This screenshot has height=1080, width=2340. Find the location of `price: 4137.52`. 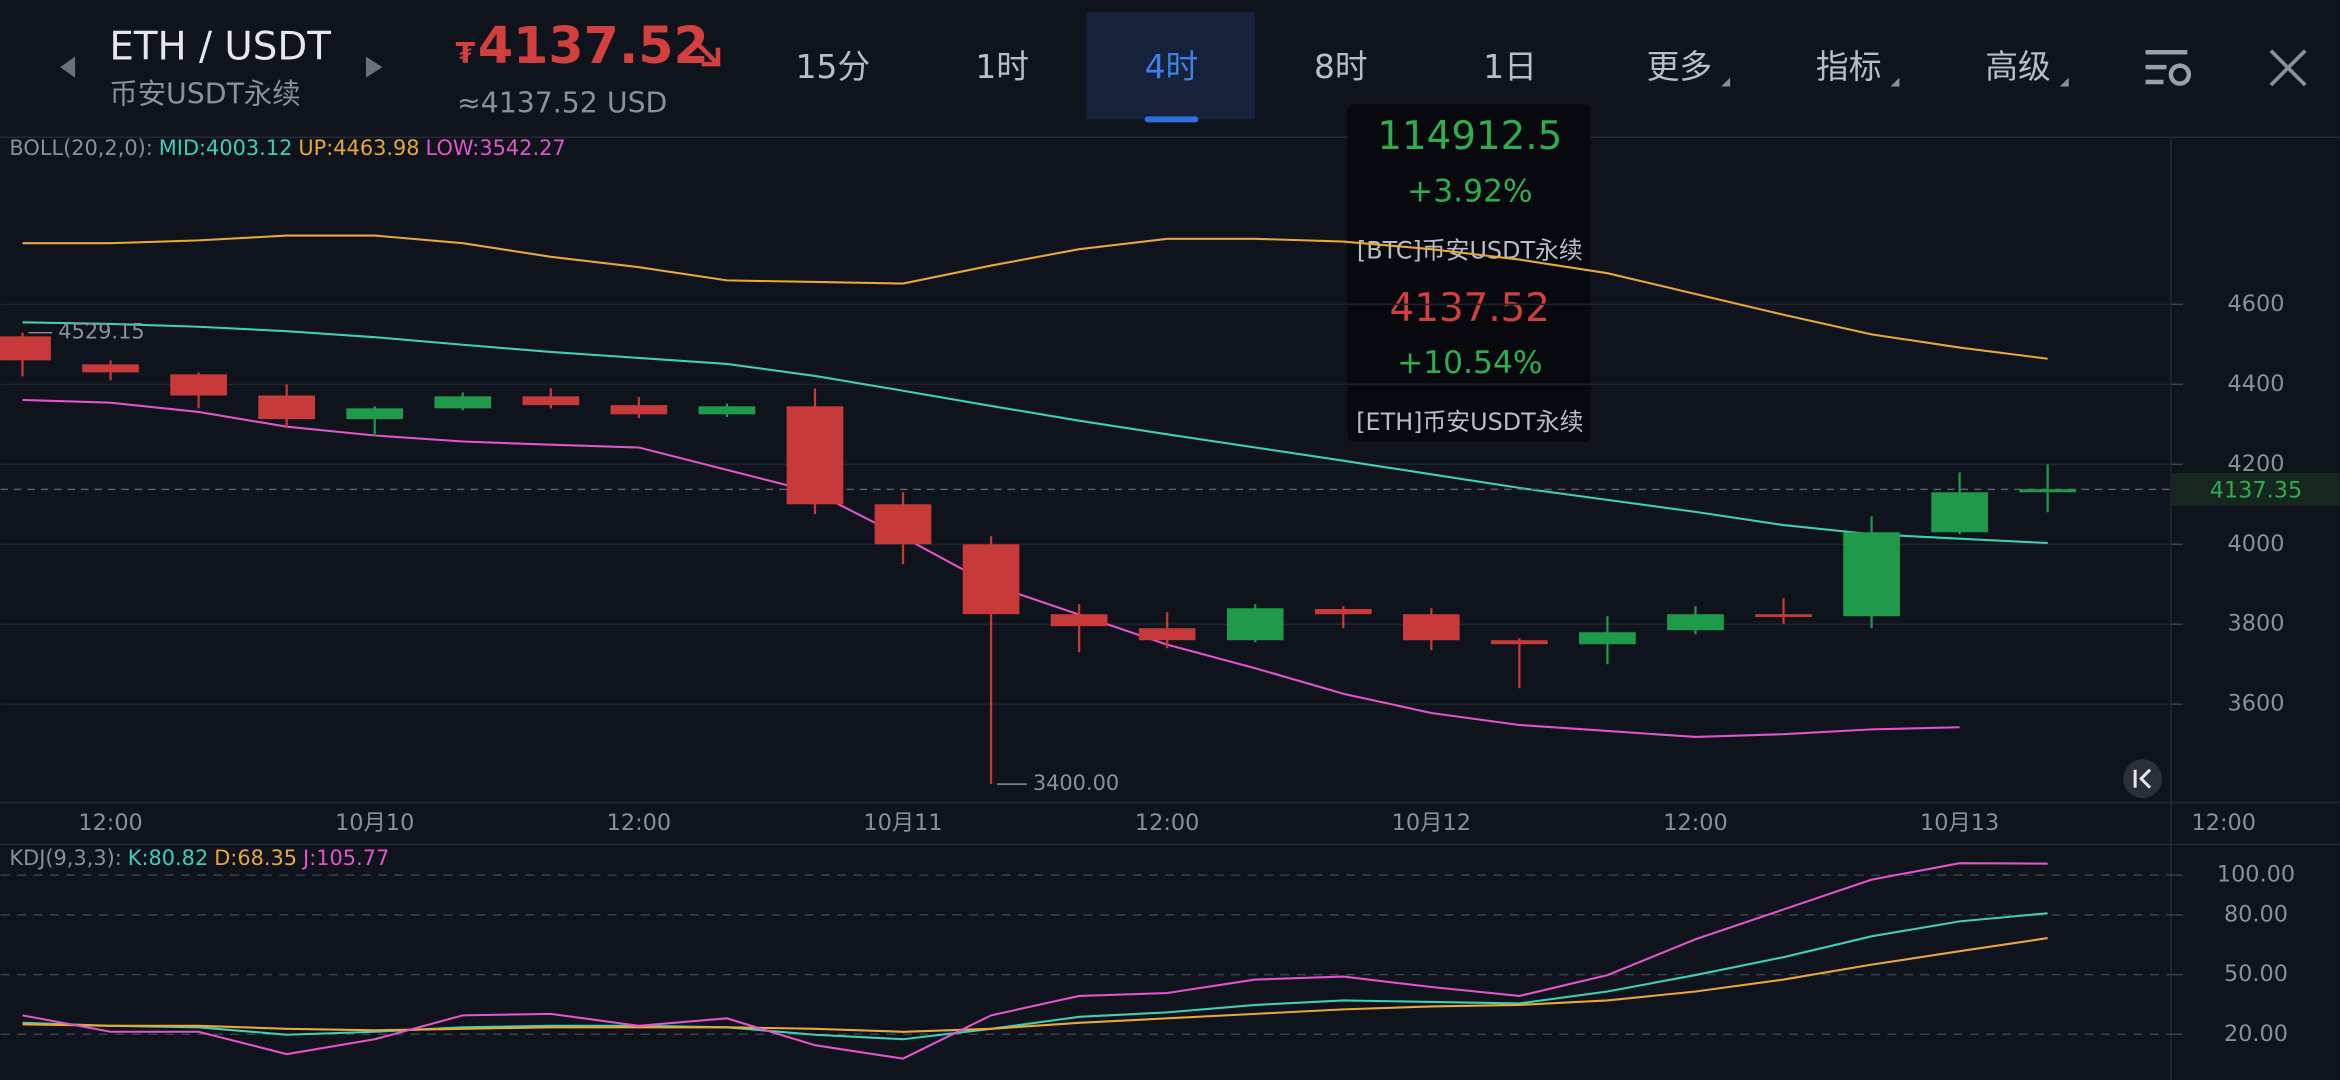

price: 4137.52 is located at coordinates (593, 45).